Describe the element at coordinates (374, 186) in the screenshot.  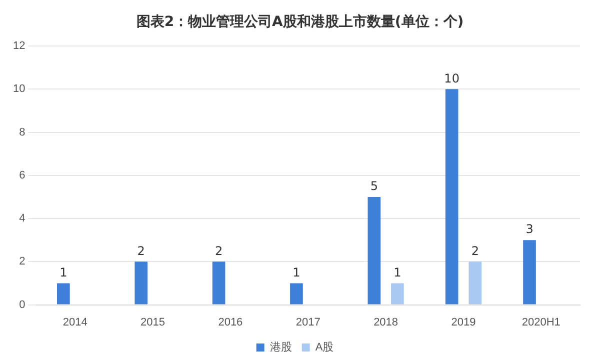
I see `data-label: 5` at that location.